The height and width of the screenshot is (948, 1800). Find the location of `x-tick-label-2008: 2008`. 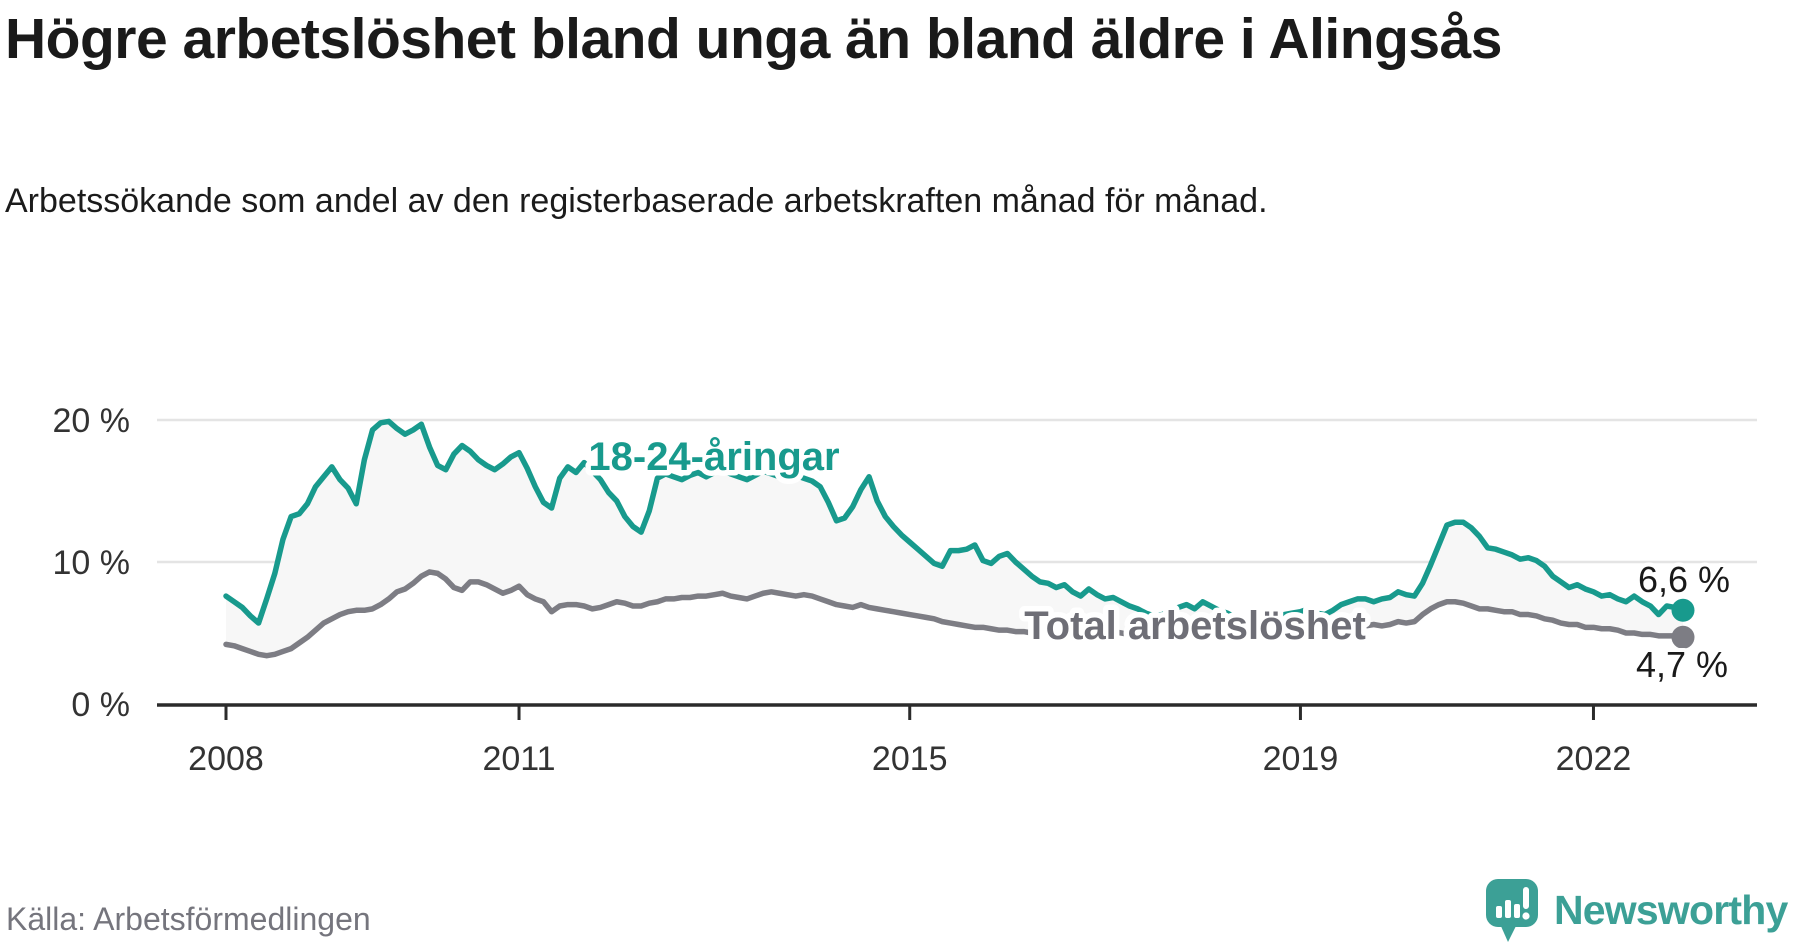

x-tick-label-2008: 2008 is located at coordinates (226, 759).